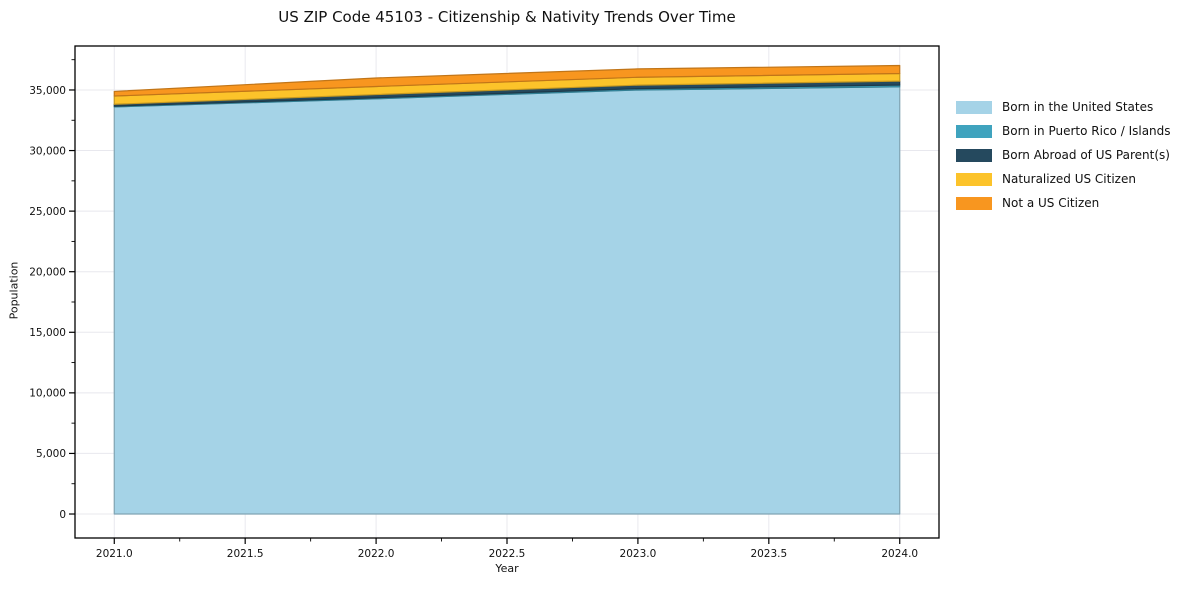  What do you see at coordinates (1051, 203) in the screenshot?
I see `legend-label: Not a US Citizen` at bounding box center [1051, 203].